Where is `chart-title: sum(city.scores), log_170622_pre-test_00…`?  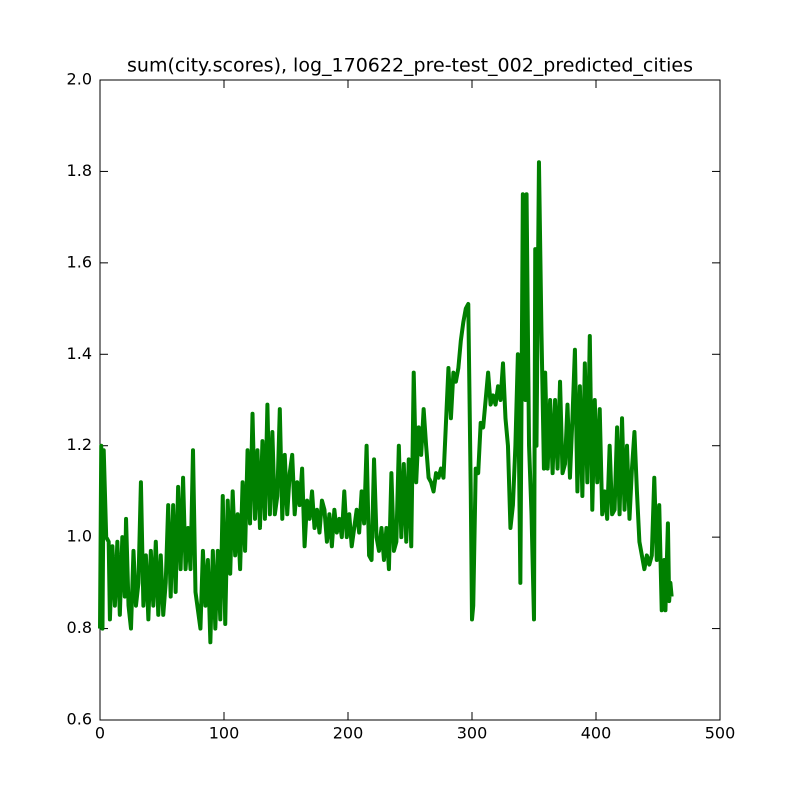
chart-title: sum(city.scores), log_170622_pre-test_00… is located at coordinates (410, 66).